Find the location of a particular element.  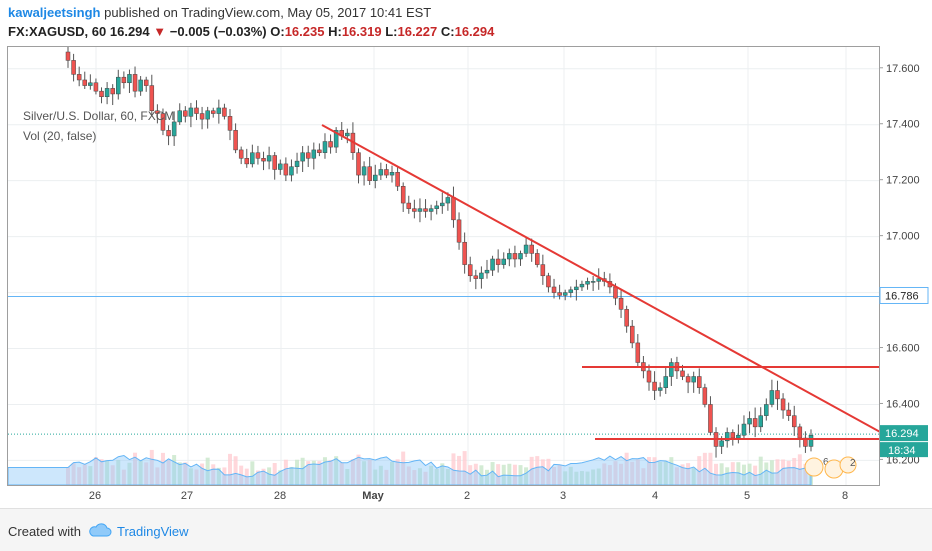

event-flag-icon is located at coordinates (848, 465).